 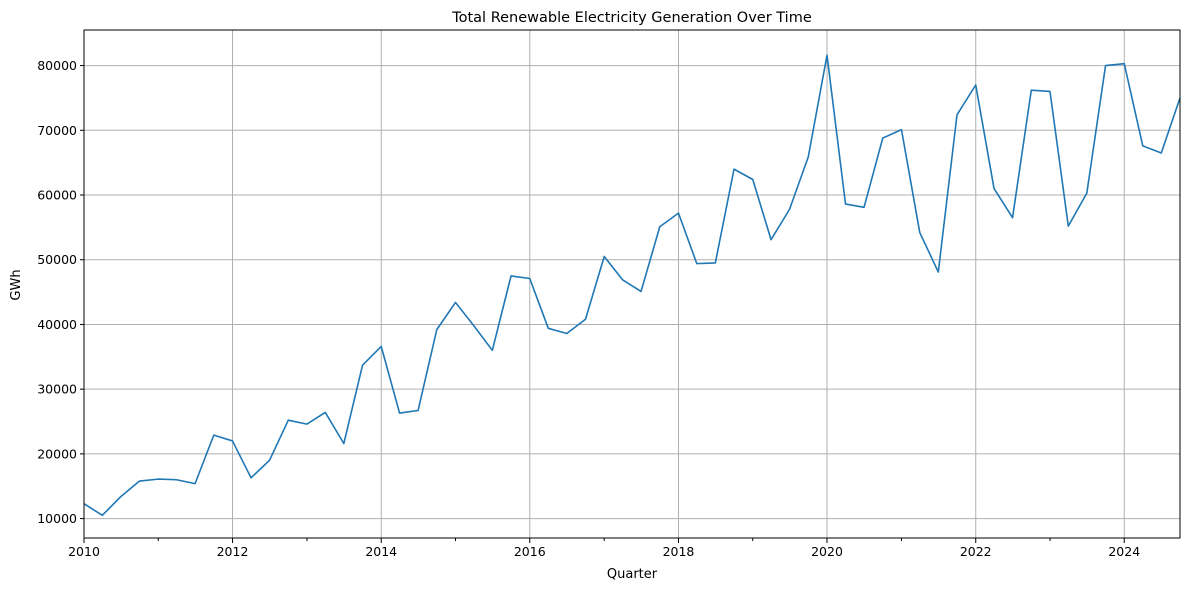 What do you see at coordinates (827, 551) in the screenshot?
I see `x-tick-label: 2020` at bounding box center [827, 551].